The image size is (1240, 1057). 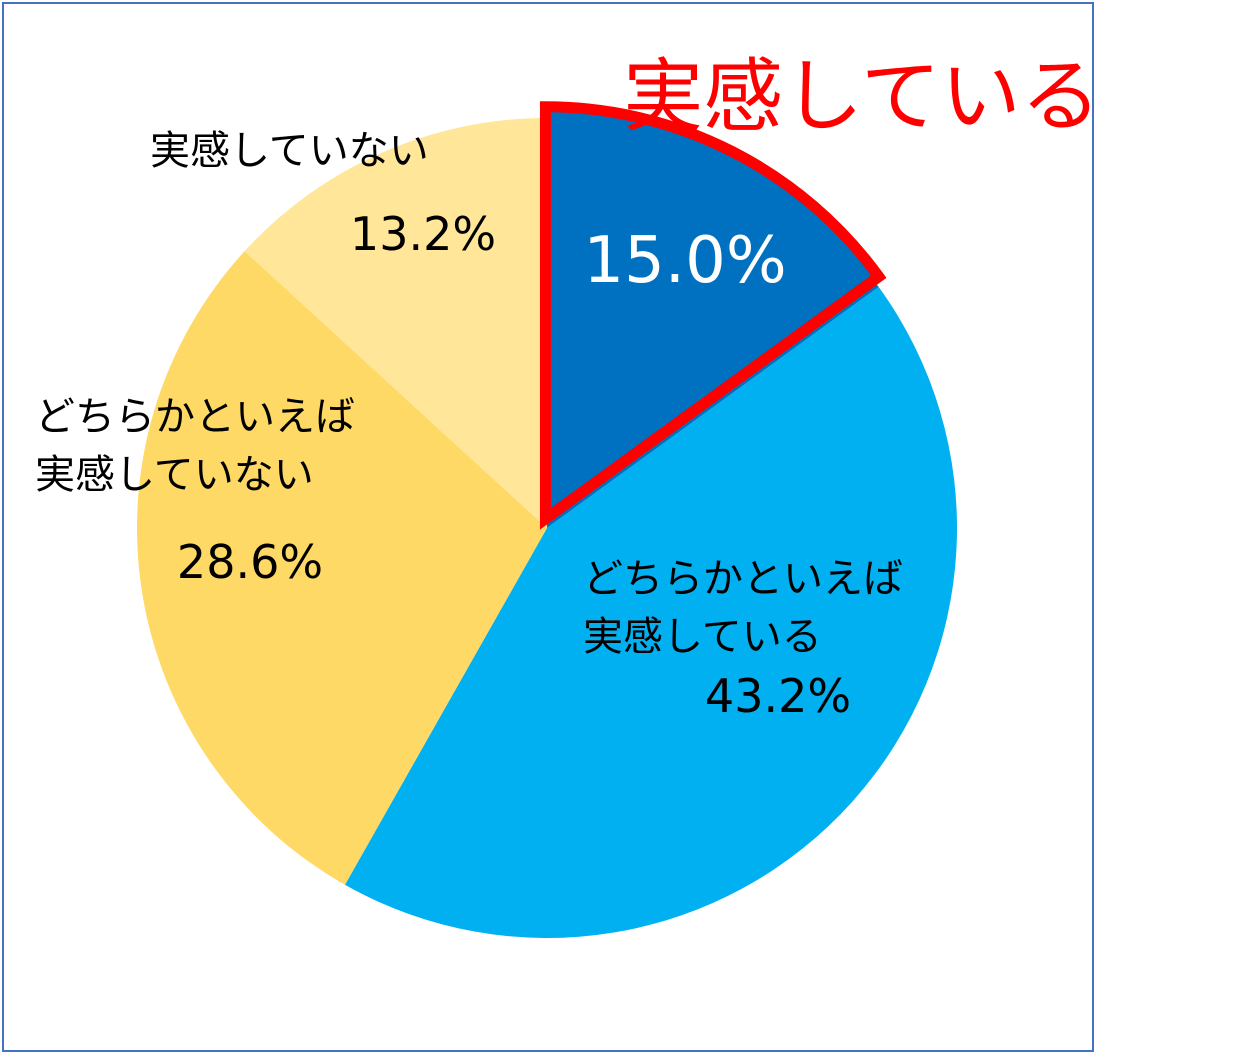 What do you see at coordinates (684, 261) in the screenshot?
I see `slice-value-label-1: 15.0%` at bounding box center [684, 261].